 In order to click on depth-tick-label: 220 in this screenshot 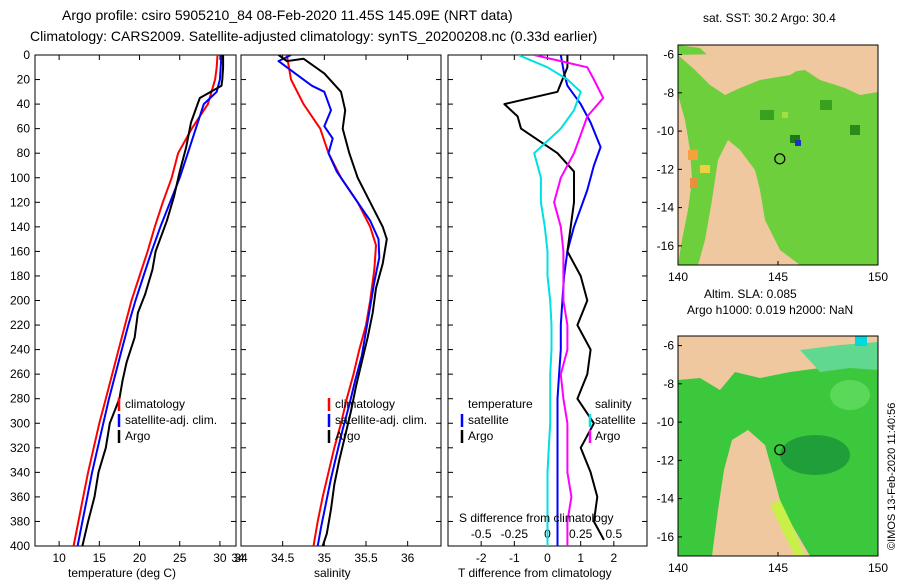, I will do `click(20, 325)`.